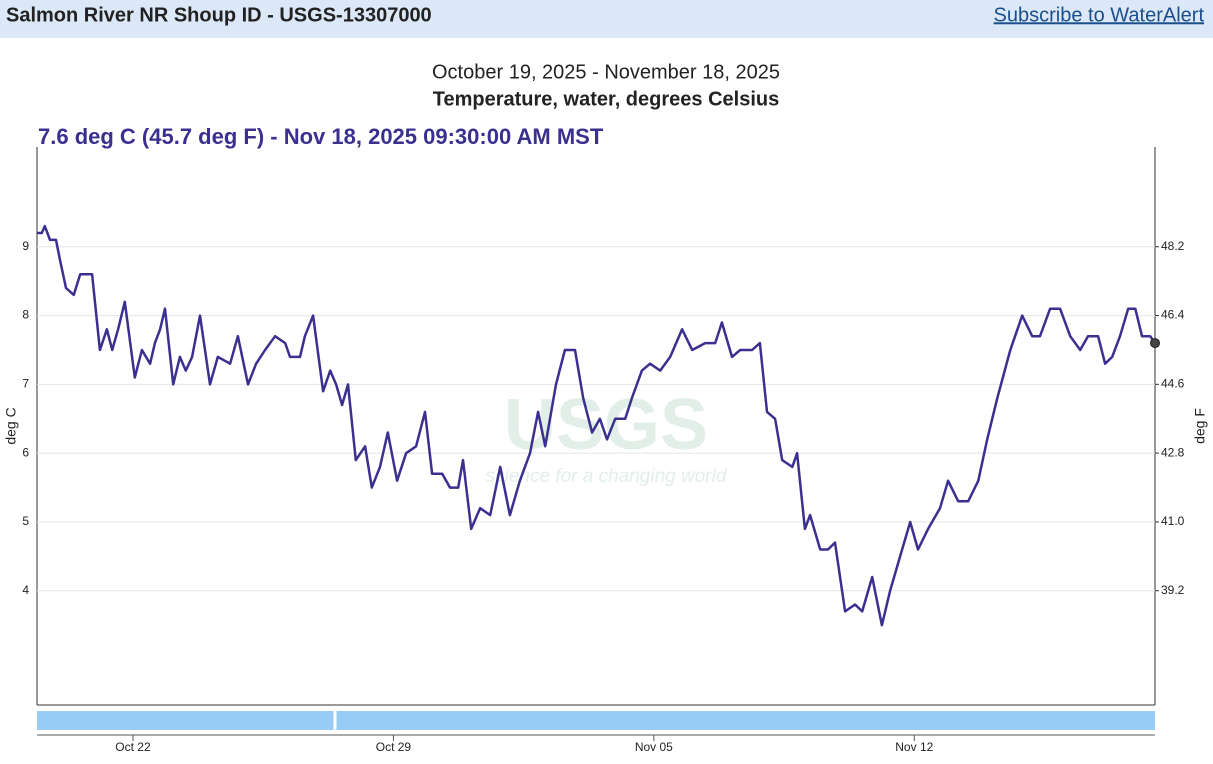  I want to click on brush-bar, so click(596, 720).